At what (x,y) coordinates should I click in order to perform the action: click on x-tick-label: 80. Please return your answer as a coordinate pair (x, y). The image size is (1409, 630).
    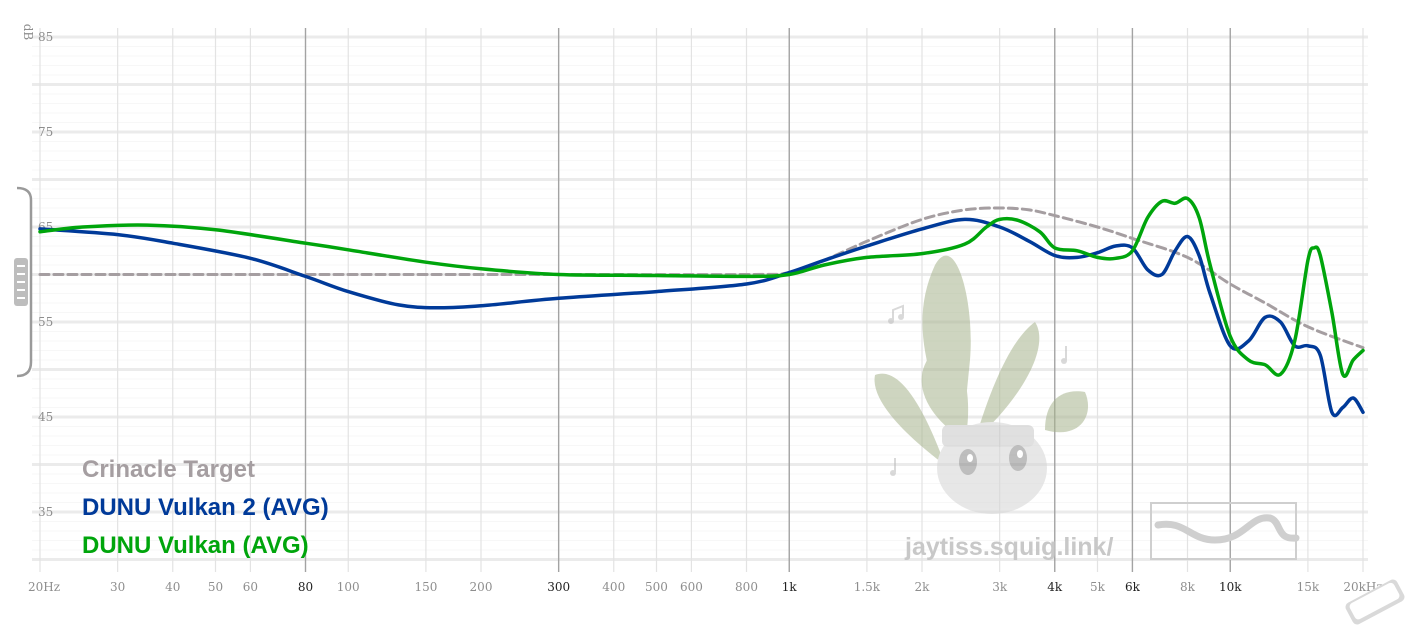
    Looking at the image, I should click on (305, 587).